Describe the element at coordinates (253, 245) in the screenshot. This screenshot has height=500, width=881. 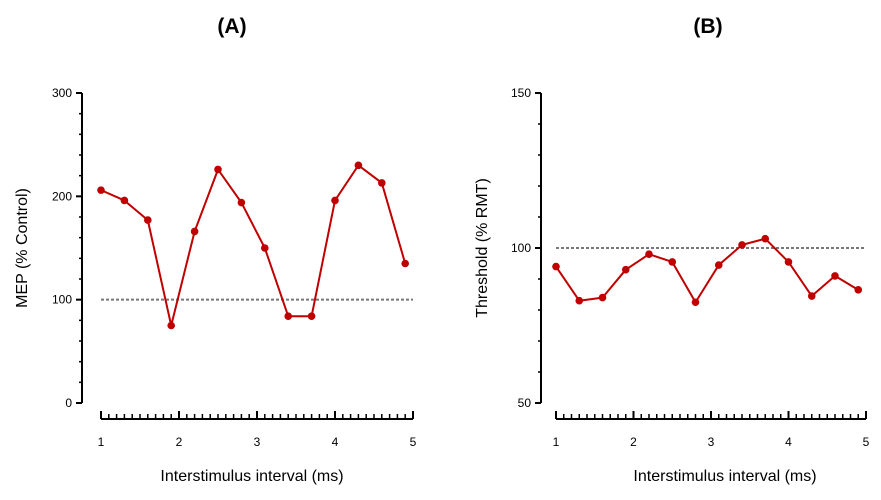
I see `panel-a-series-line` at that location.